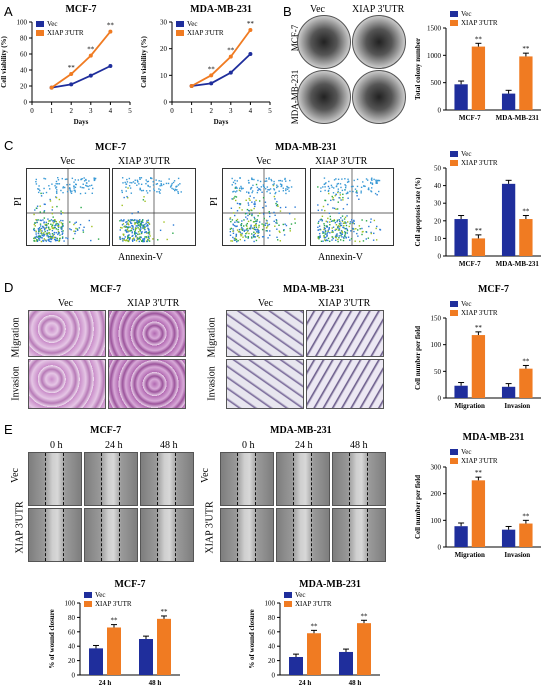 Image resolution: width=550 pixels, height=693 pixels. I want to click on flow-plot, so click(352, 207).